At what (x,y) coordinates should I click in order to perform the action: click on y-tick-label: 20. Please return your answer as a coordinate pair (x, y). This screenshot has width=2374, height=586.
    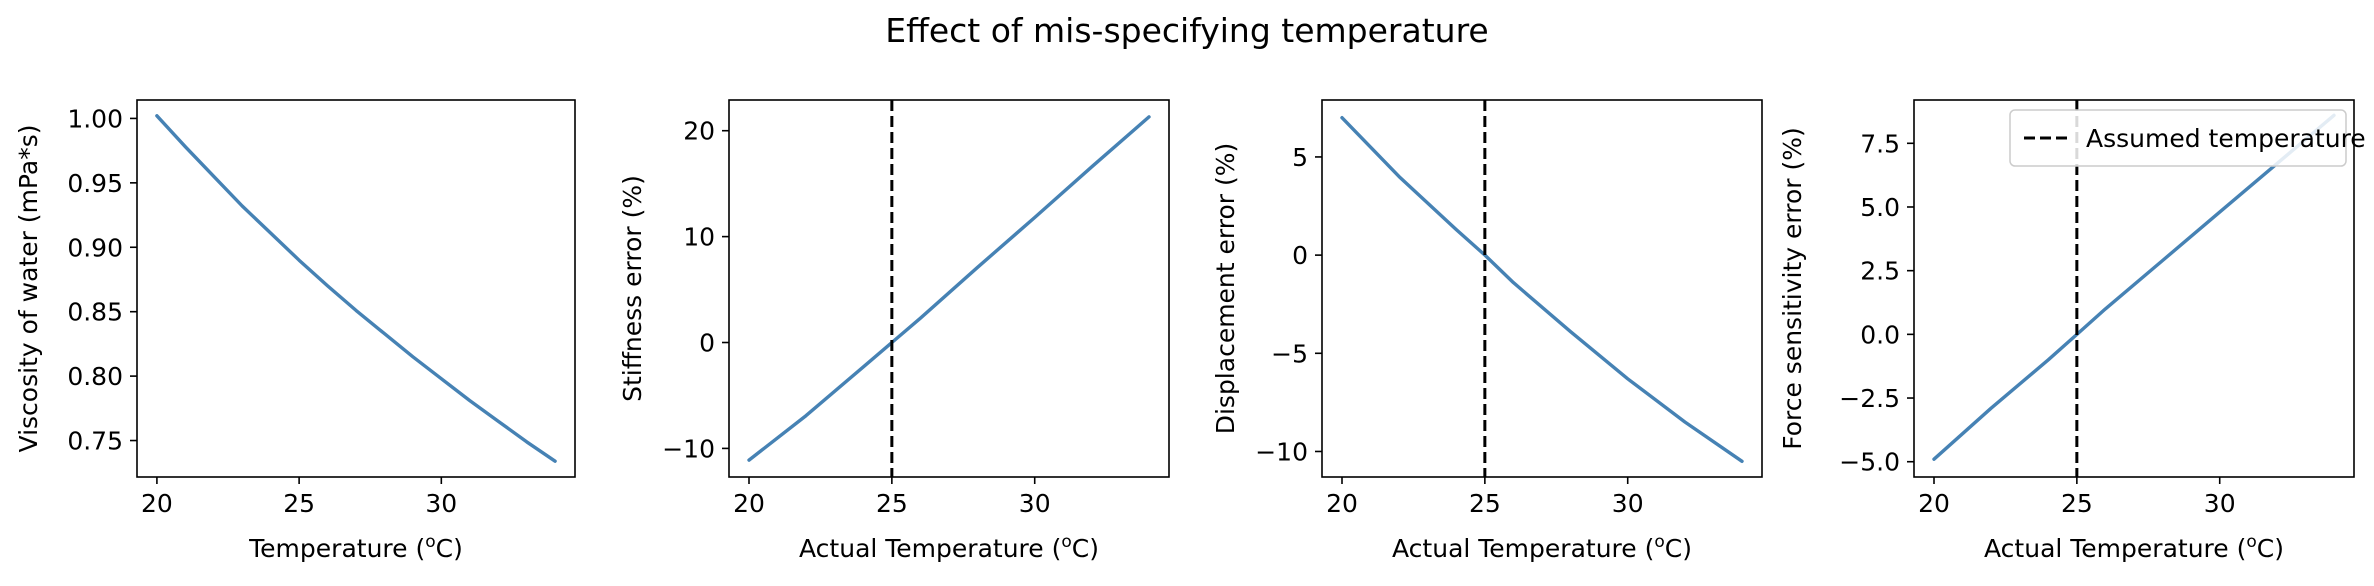
    Looking at the image, I should click on (699, 131).